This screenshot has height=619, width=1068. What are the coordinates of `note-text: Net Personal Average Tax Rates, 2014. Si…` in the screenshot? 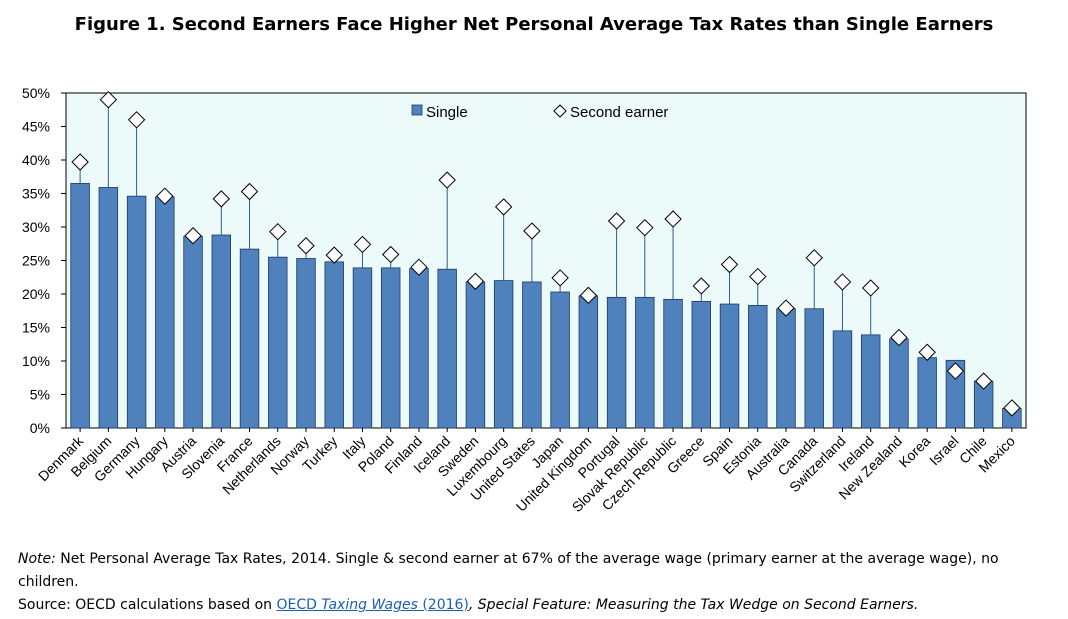 It's located at (508, 570).